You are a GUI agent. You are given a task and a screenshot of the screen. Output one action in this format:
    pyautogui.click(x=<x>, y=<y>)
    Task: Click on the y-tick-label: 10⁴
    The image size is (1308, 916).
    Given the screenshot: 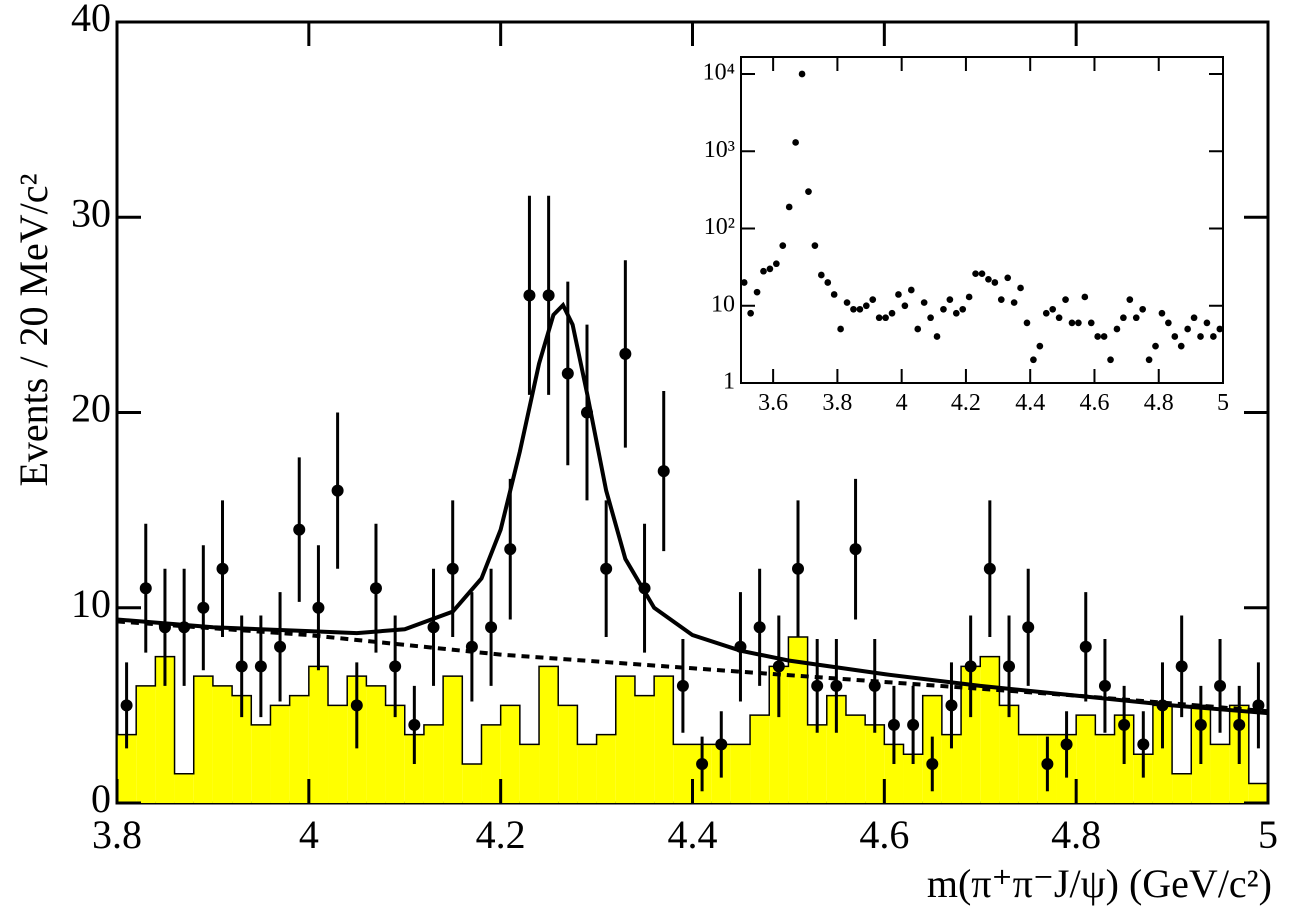 What is the action you would take?
    pyautogui.click(x=719, y=73)
    